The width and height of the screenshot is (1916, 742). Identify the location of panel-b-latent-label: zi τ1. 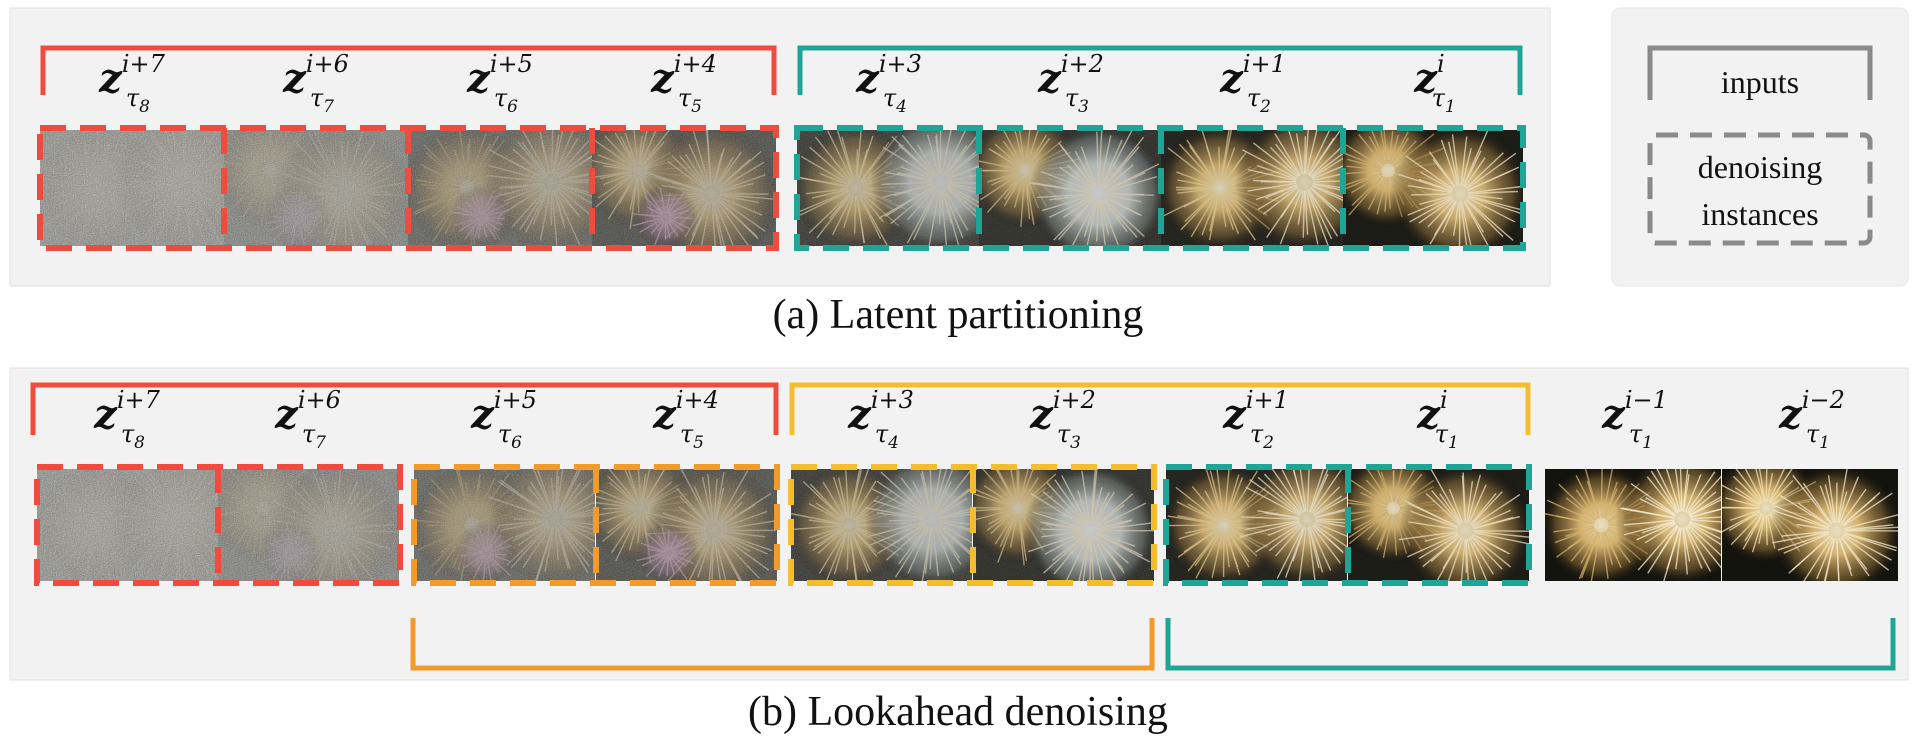
(1437, 419).